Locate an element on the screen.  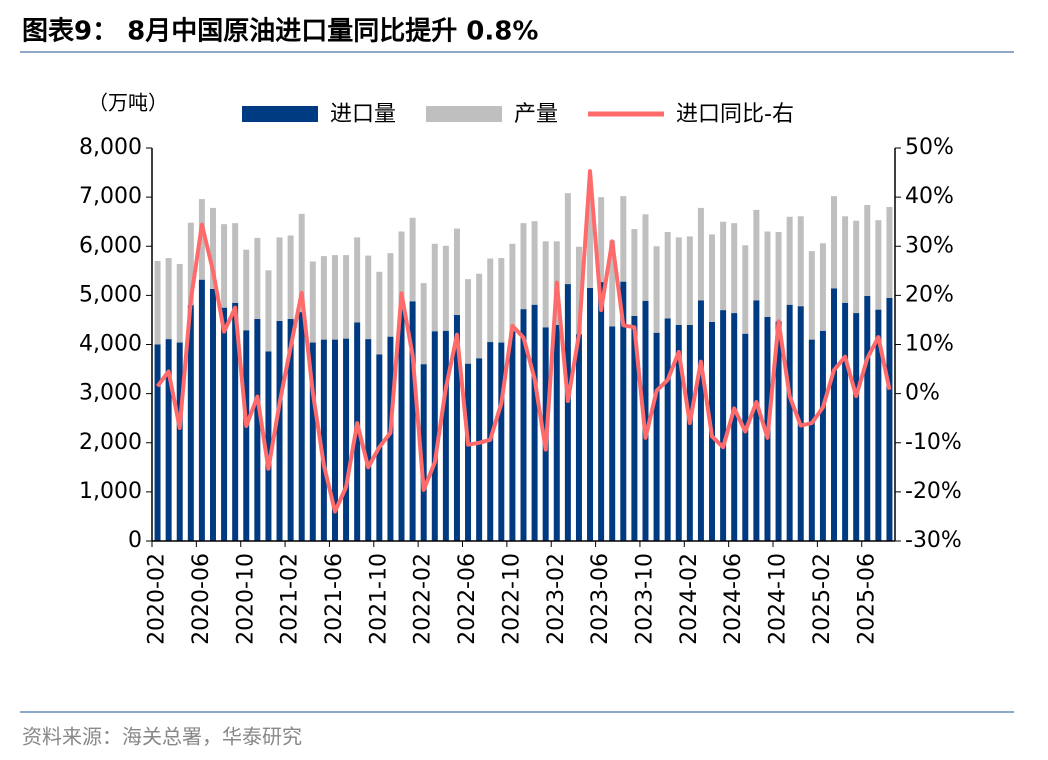
x-tick-label: 2024-02 is located at coordinates (689, 599).